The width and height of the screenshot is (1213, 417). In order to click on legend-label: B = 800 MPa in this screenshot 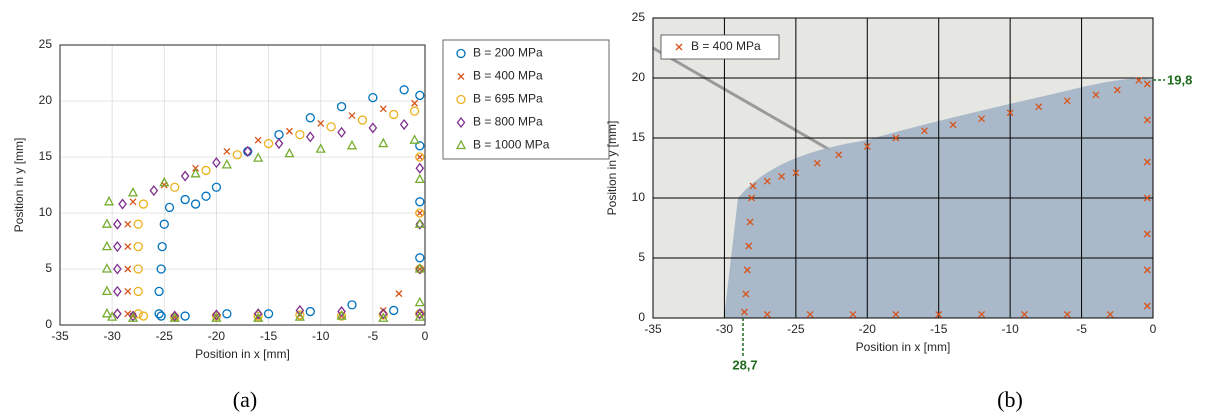, I will do `click(508, 122)`.